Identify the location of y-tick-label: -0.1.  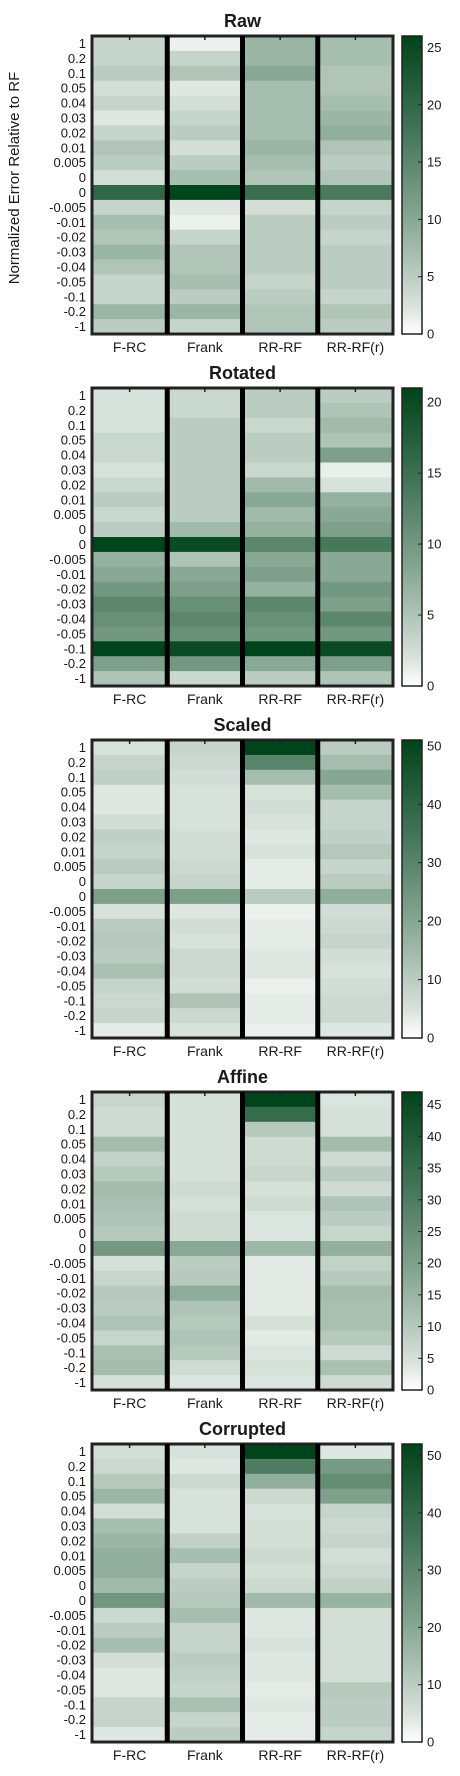
(75, 1352).